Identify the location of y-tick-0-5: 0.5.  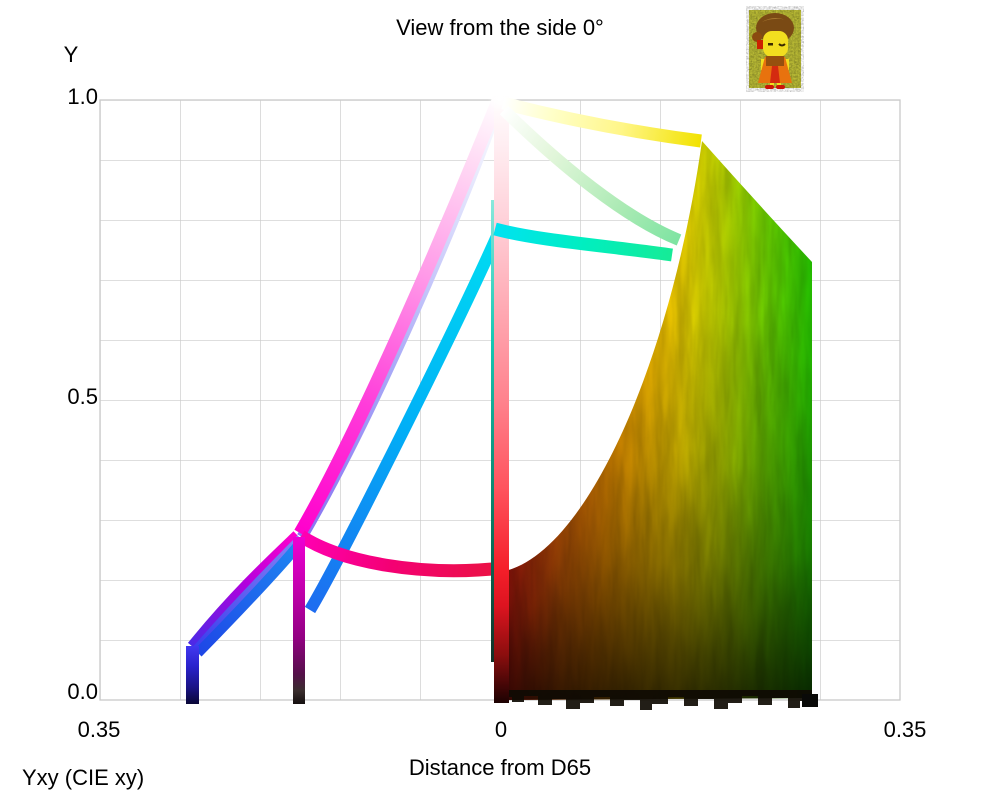
(82, 396).